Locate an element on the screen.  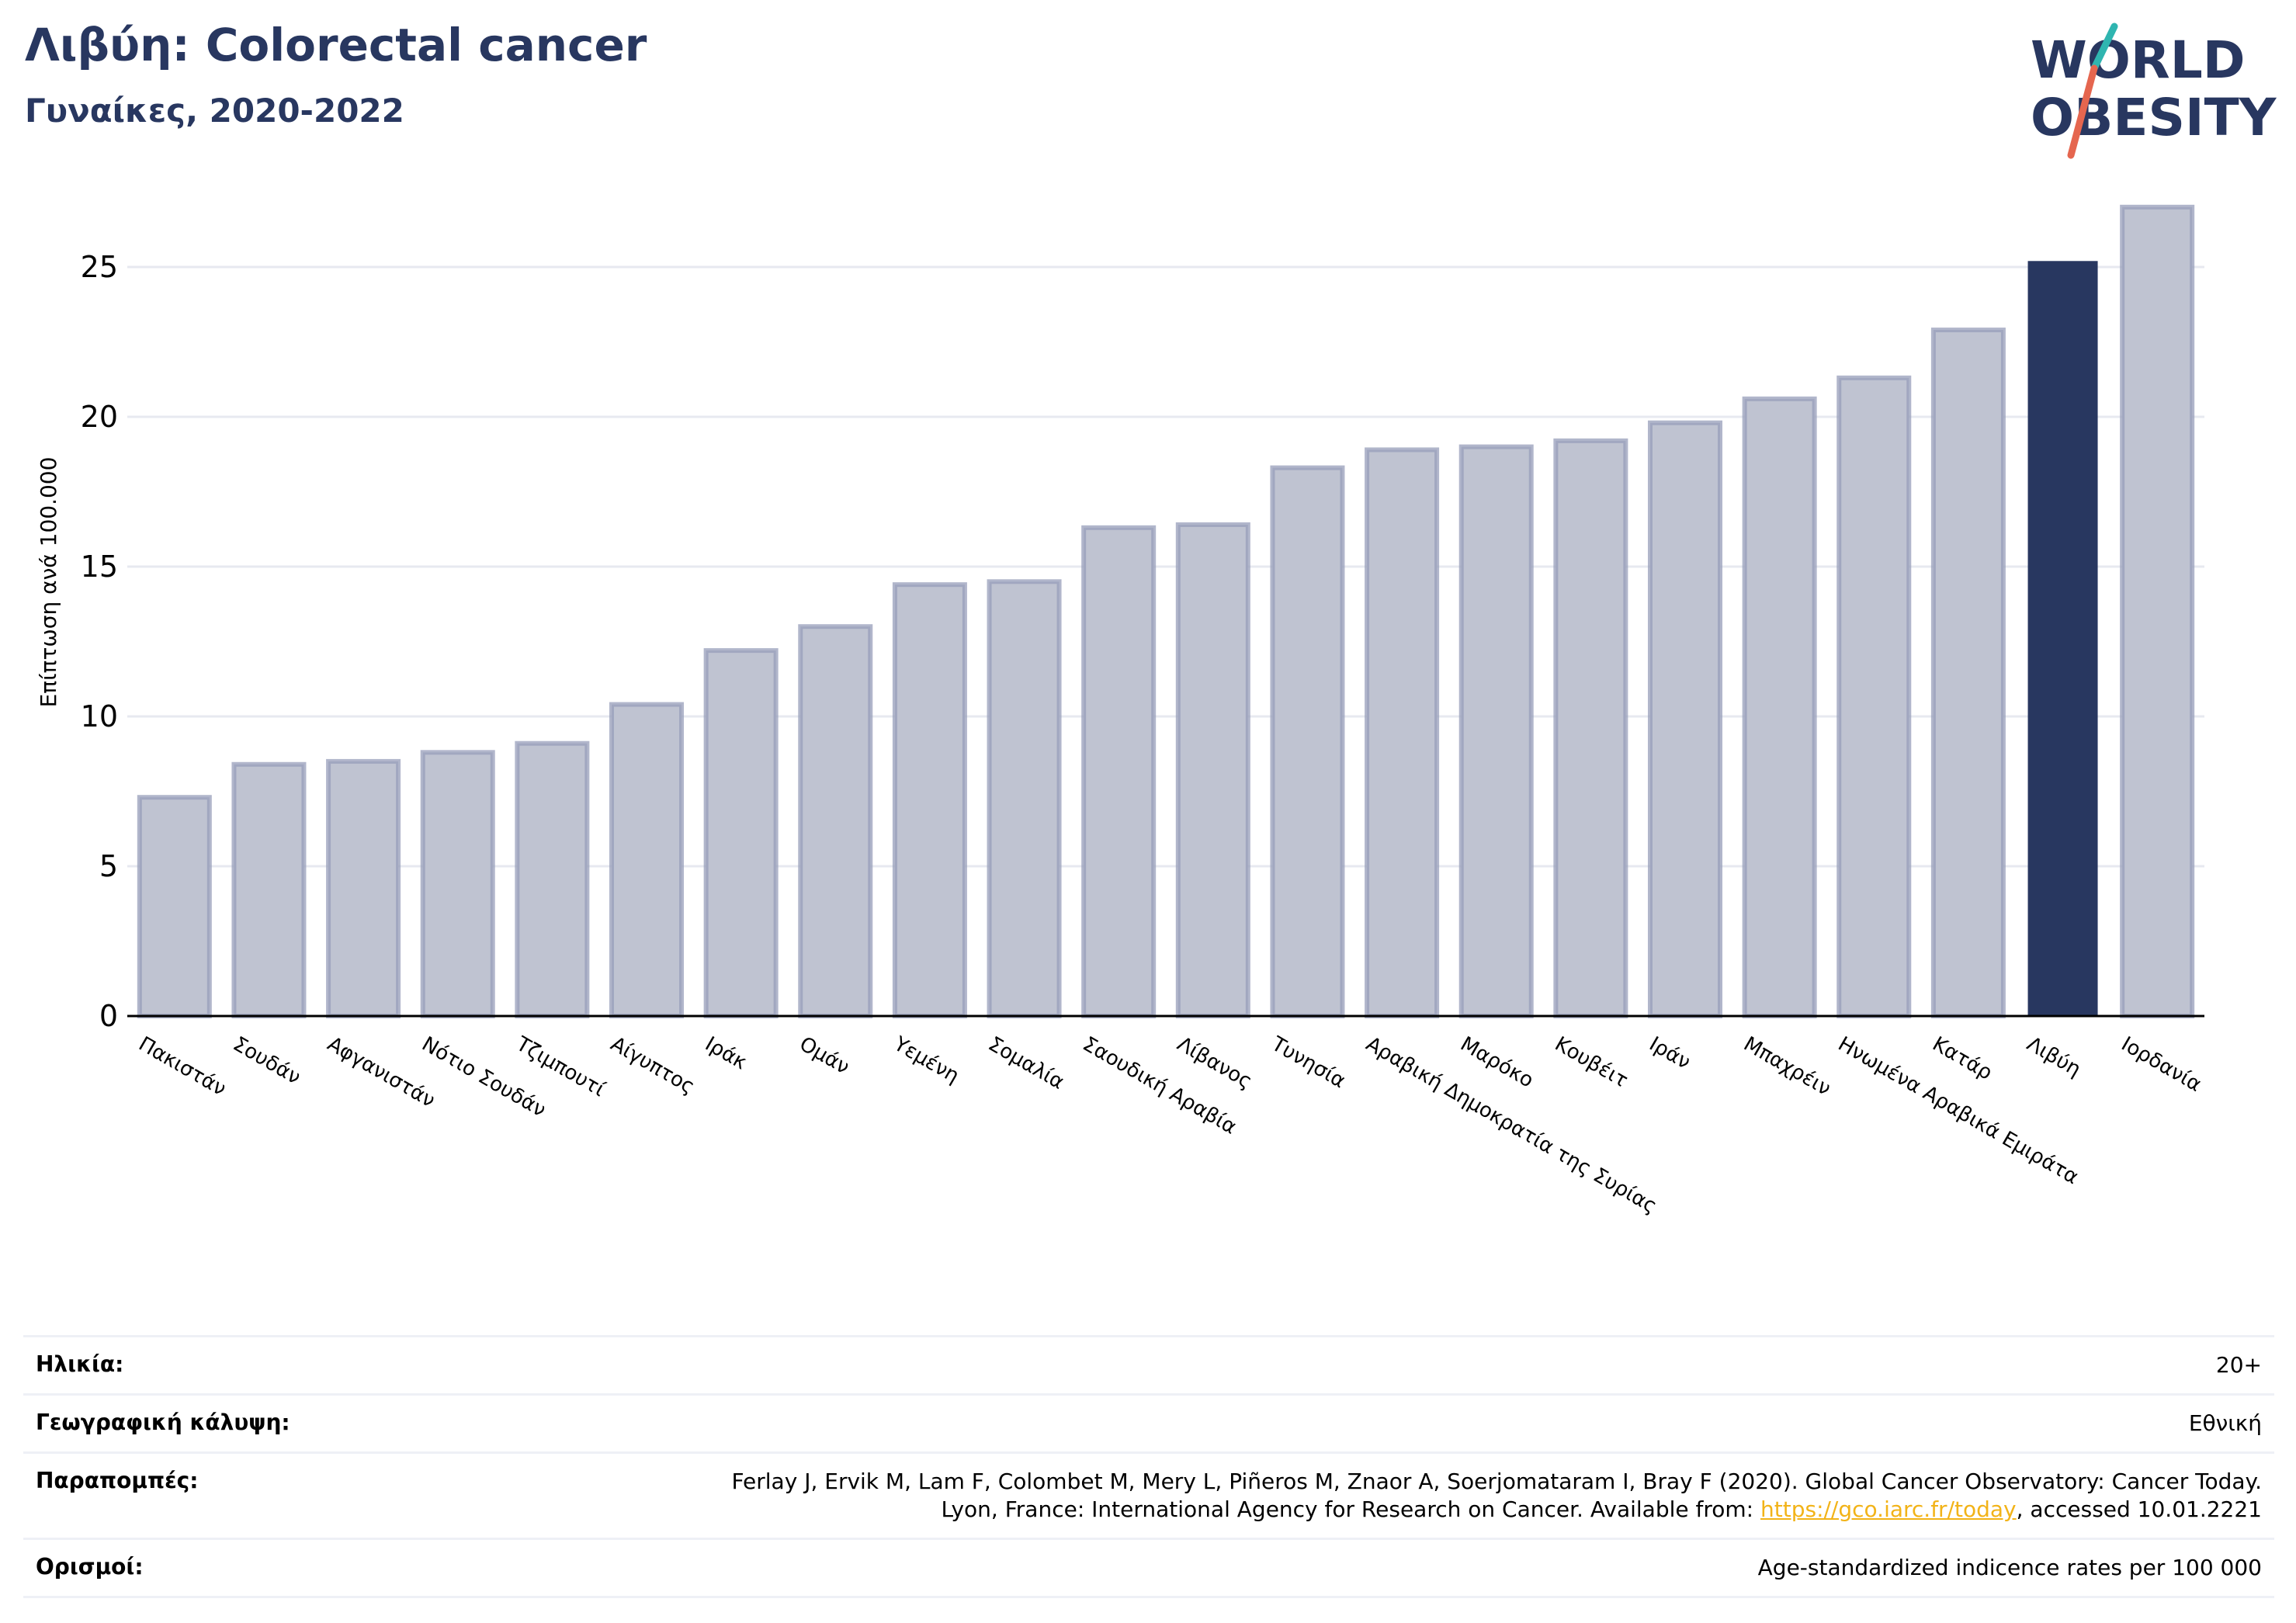
x-tick-label: Σομαλία is located at coordinates (1026, 1063).